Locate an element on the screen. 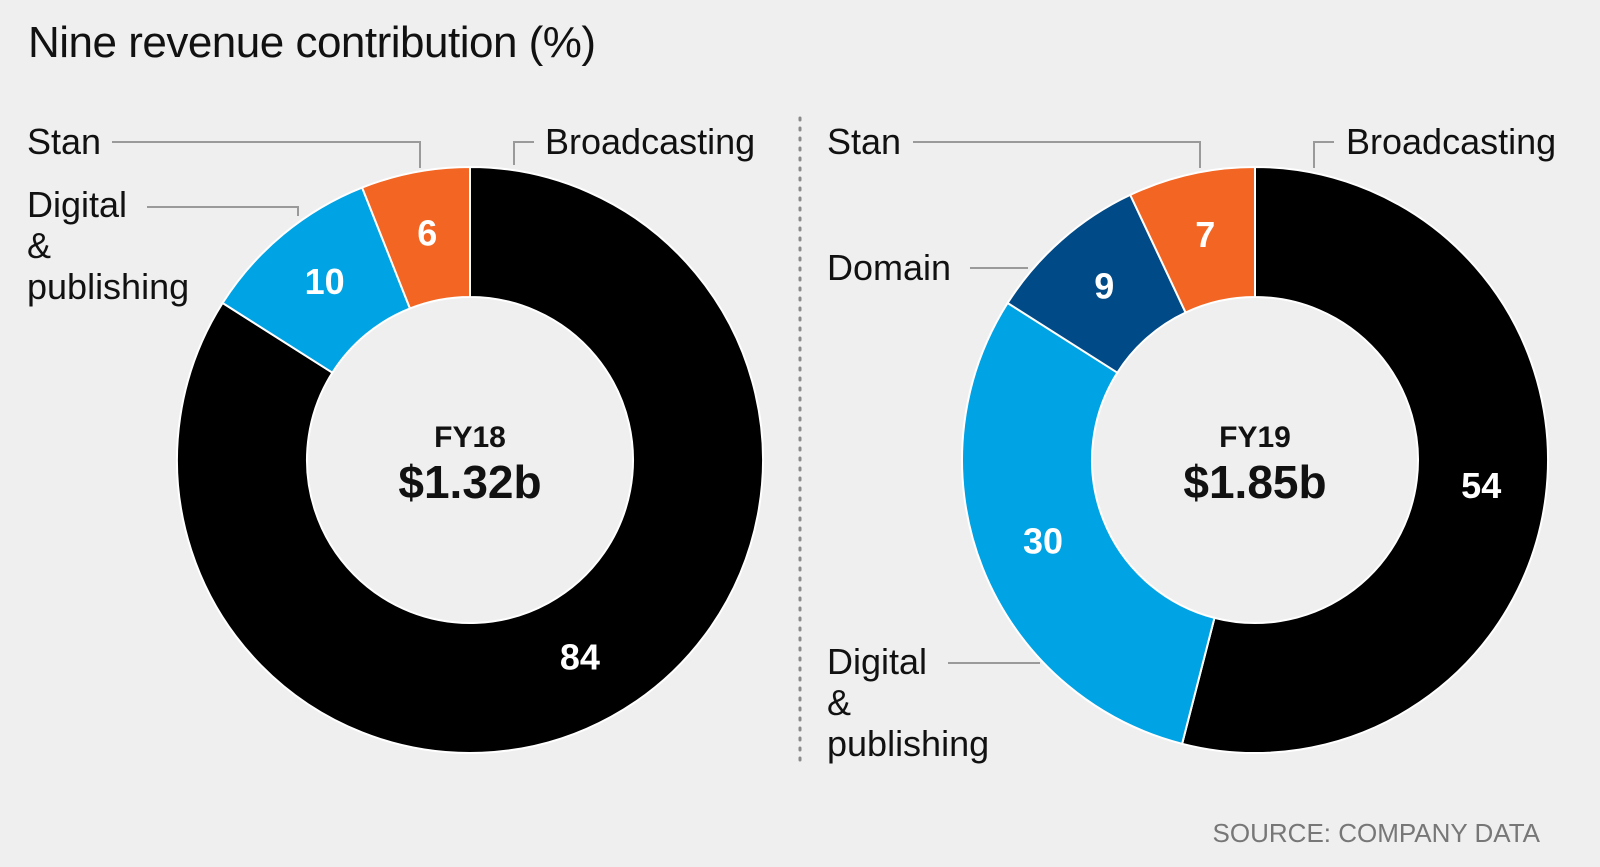 The height and width of the screenshot is (867, 1600). label-digital-fy19-line3: publishing is located at coordinates (908, 743).